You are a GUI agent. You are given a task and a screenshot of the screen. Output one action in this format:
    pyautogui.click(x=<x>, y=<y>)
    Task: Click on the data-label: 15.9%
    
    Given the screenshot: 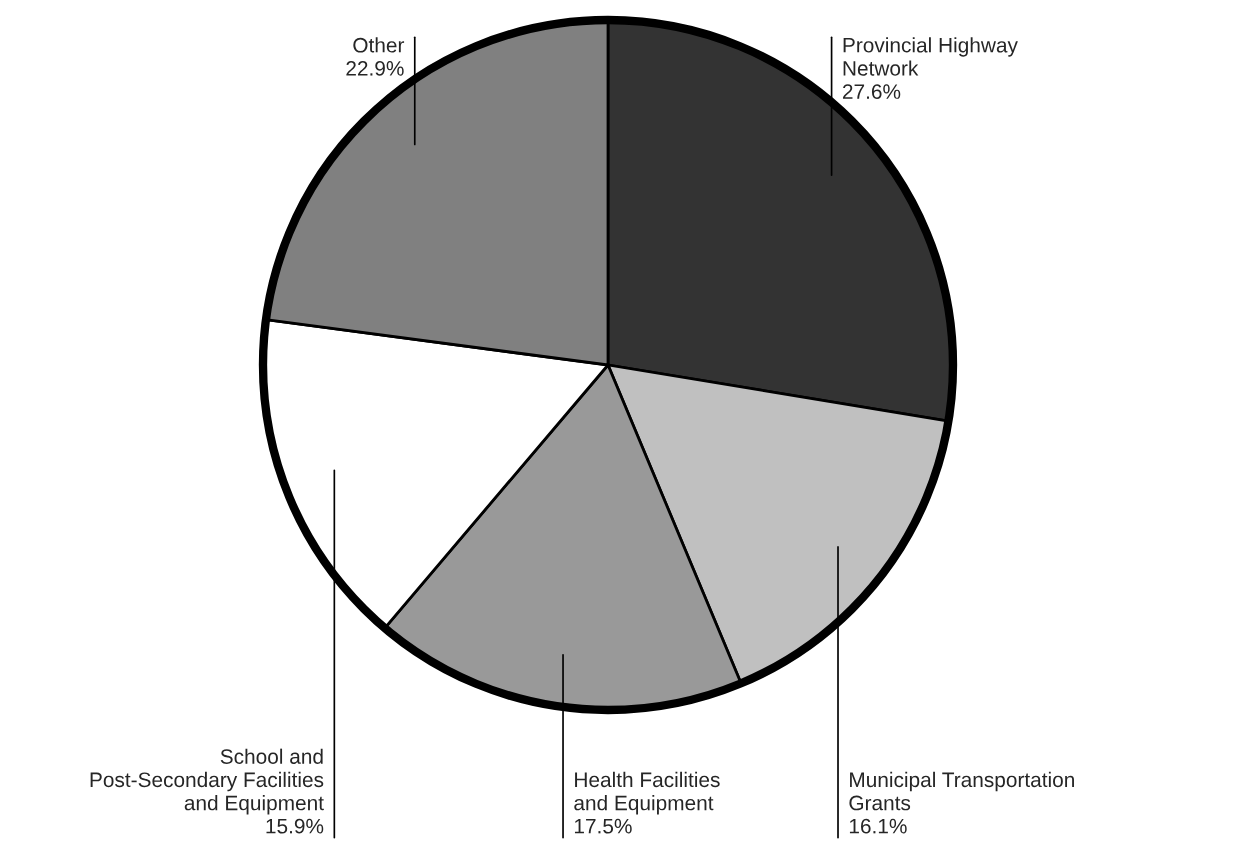 What is the action you would take?
    pyautogui.click(x=295, y=826)
    